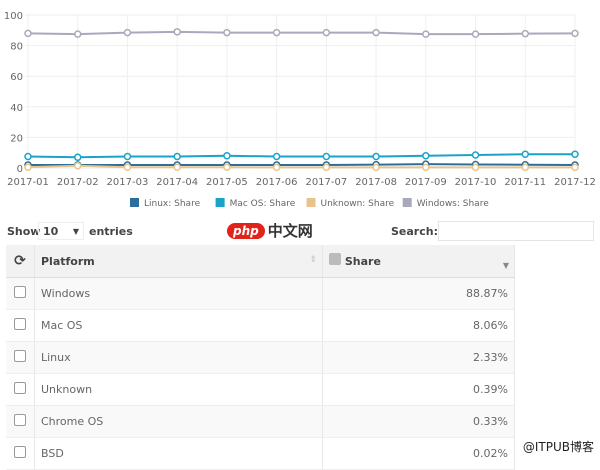 The width and height of the screenshot is (600, 470). I want to click on x-tick-label: 2017-05, so click(227, 182).